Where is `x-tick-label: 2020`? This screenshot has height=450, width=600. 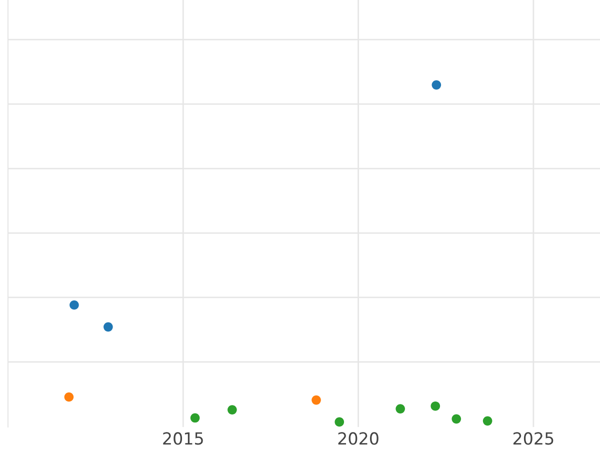 x-tick-label: 2020 is located at coordinates (358, 438).